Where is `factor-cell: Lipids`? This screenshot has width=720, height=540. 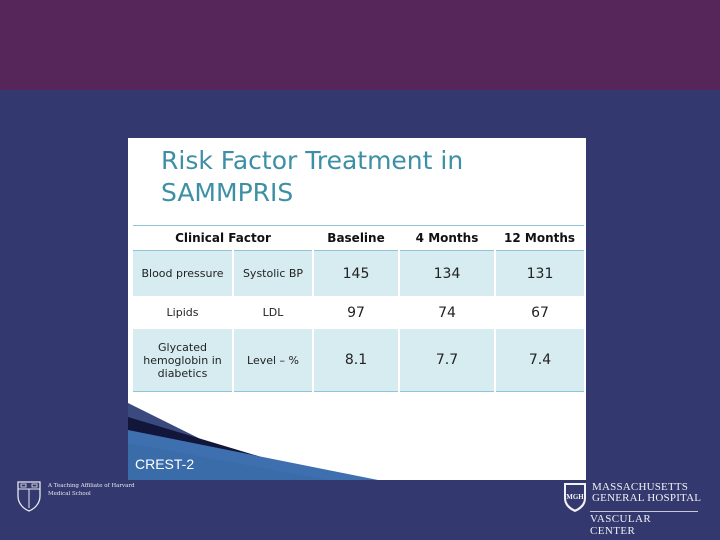 factor-cell: Lipids is located at coordinates (183, 312).